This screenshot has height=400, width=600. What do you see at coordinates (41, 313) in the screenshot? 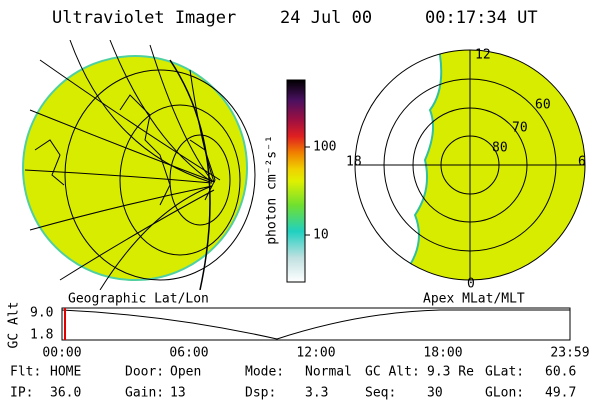
I see `timeline-ytick: 9.0` at bounding box center [41, 313].